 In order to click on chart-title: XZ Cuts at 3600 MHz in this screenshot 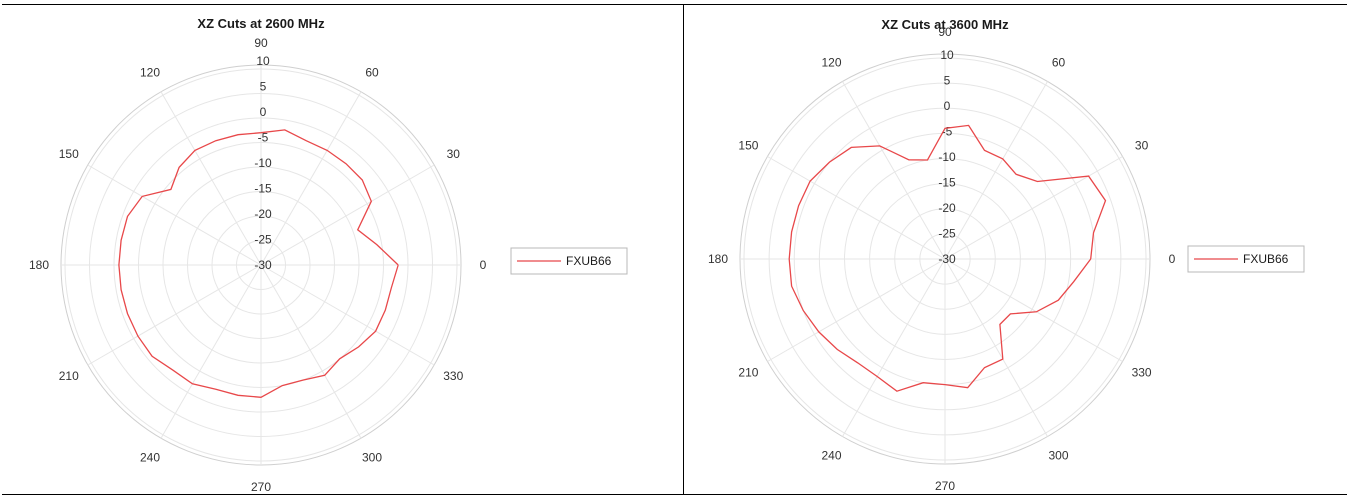, I will do `click(945, 24)`.